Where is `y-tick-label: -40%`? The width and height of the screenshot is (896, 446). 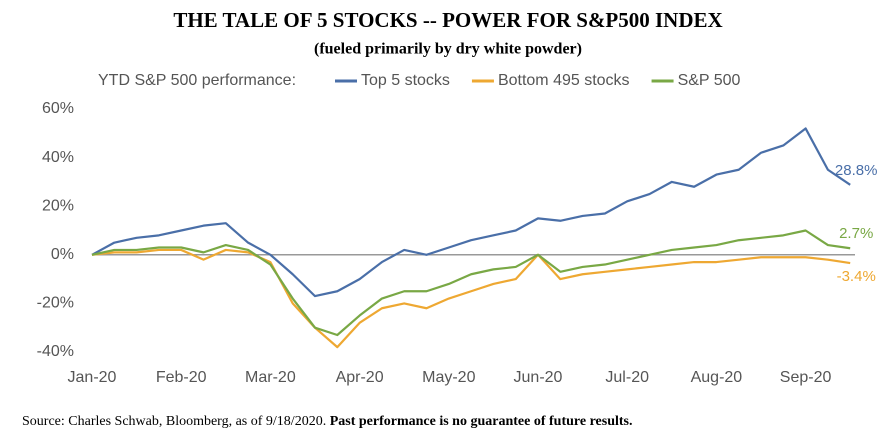 y-tick-label: -40% is located at coordinates (55, 351).